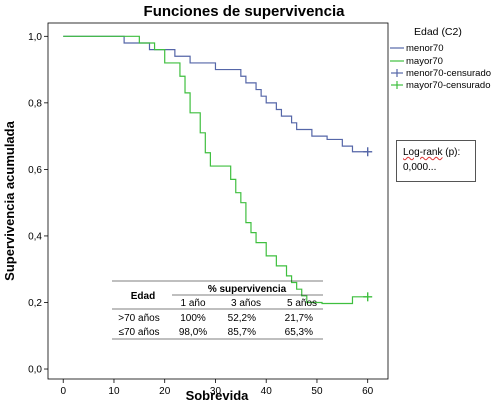 The width and height of the screenshot is (500, 408). Describe the element at coordinates (368, 297) in the screenshot. I see `censor-marker-mayor70` at that location.